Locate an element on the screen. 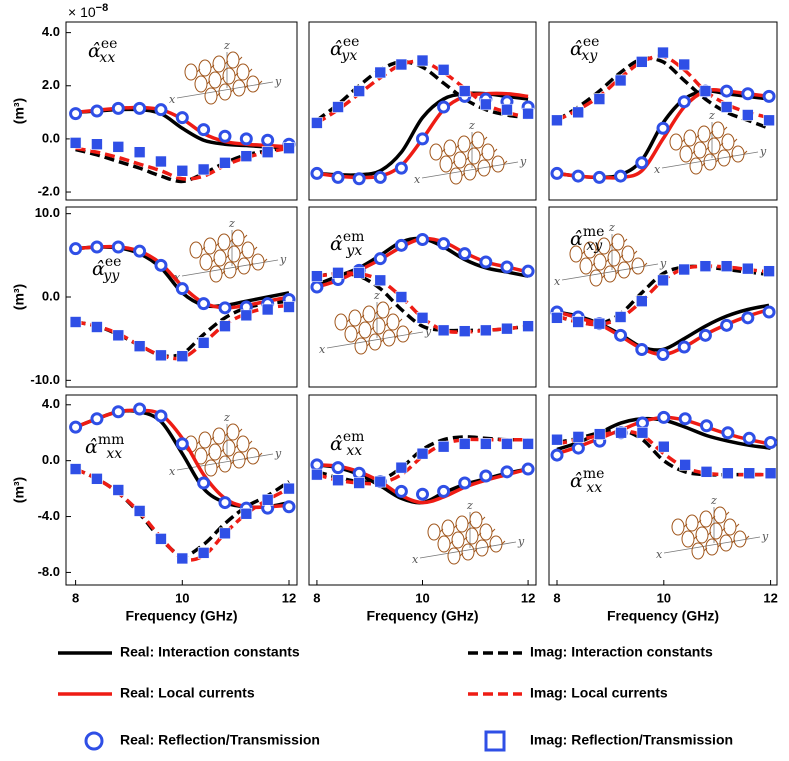 This screenshot has height=761, width=789. offset-base: × 10 is located at coordinates (82, 12).